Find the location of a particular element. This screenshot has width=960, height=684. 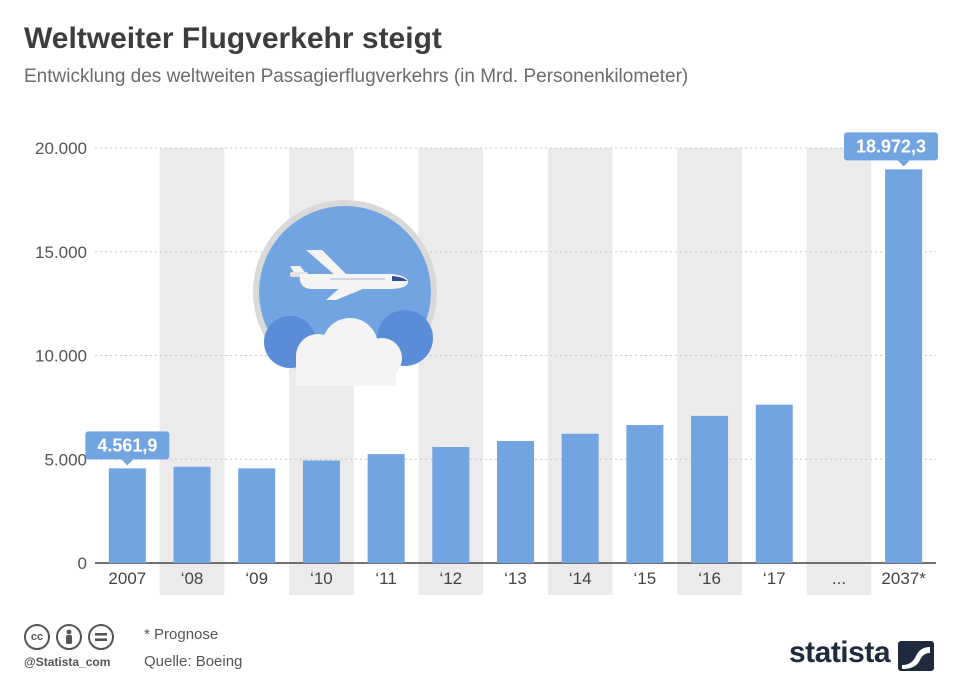

data-label: 4.561,9 is located at coordinates (127, 448).